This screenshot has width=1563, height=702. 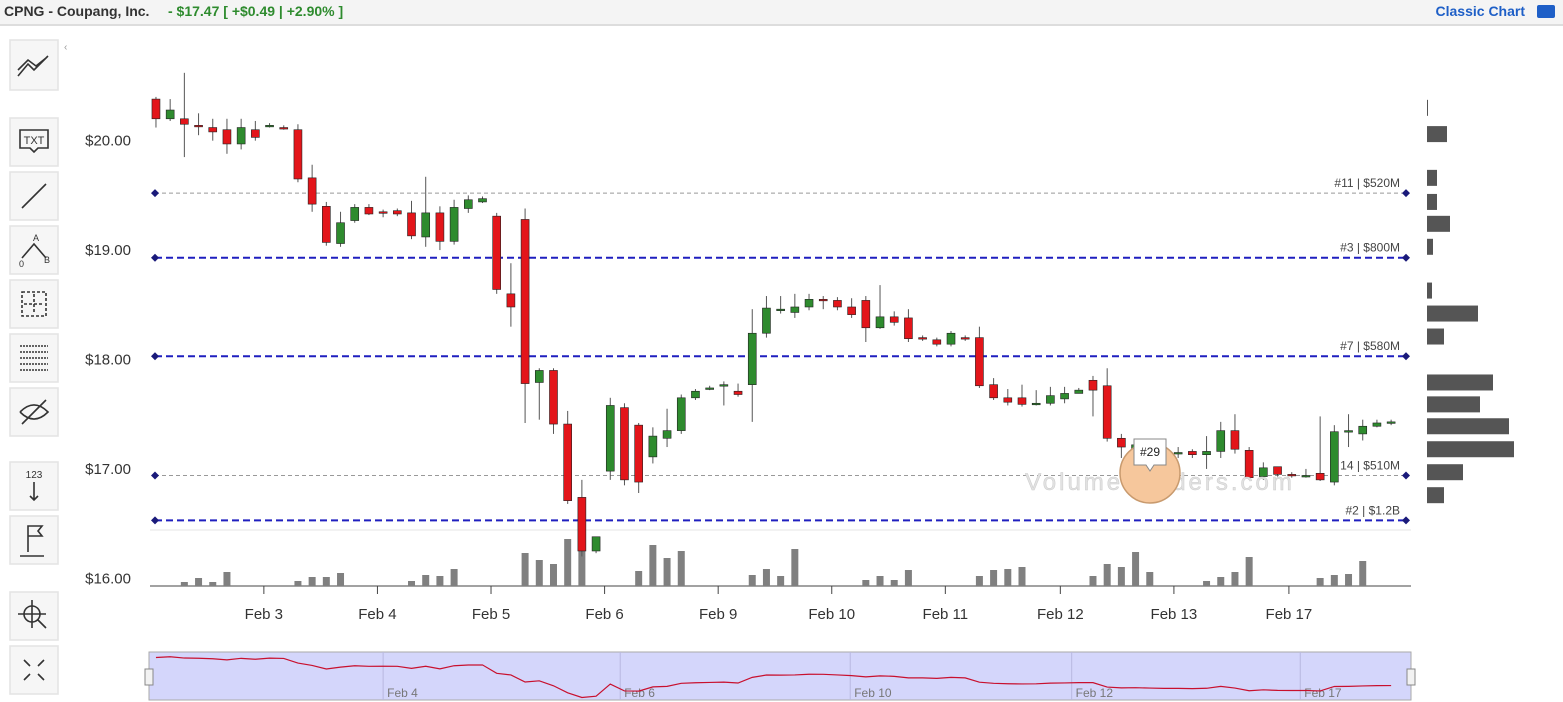 What do you see at coordinates (34, 475) in the screenshot?
I see `tool-label: 123` at bounding box center [34, 475].